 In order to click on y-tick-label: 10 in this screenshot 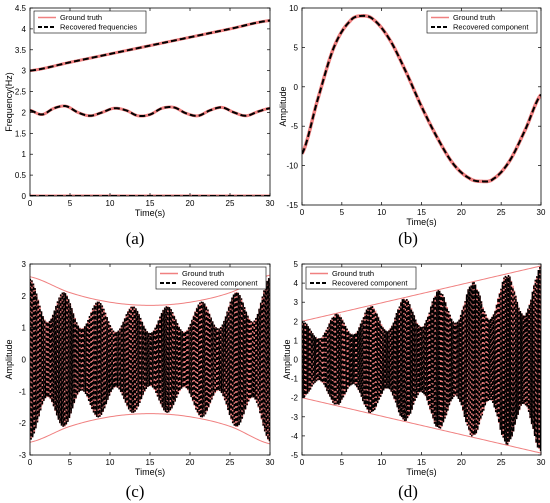, I will do `click(293, 8)`.